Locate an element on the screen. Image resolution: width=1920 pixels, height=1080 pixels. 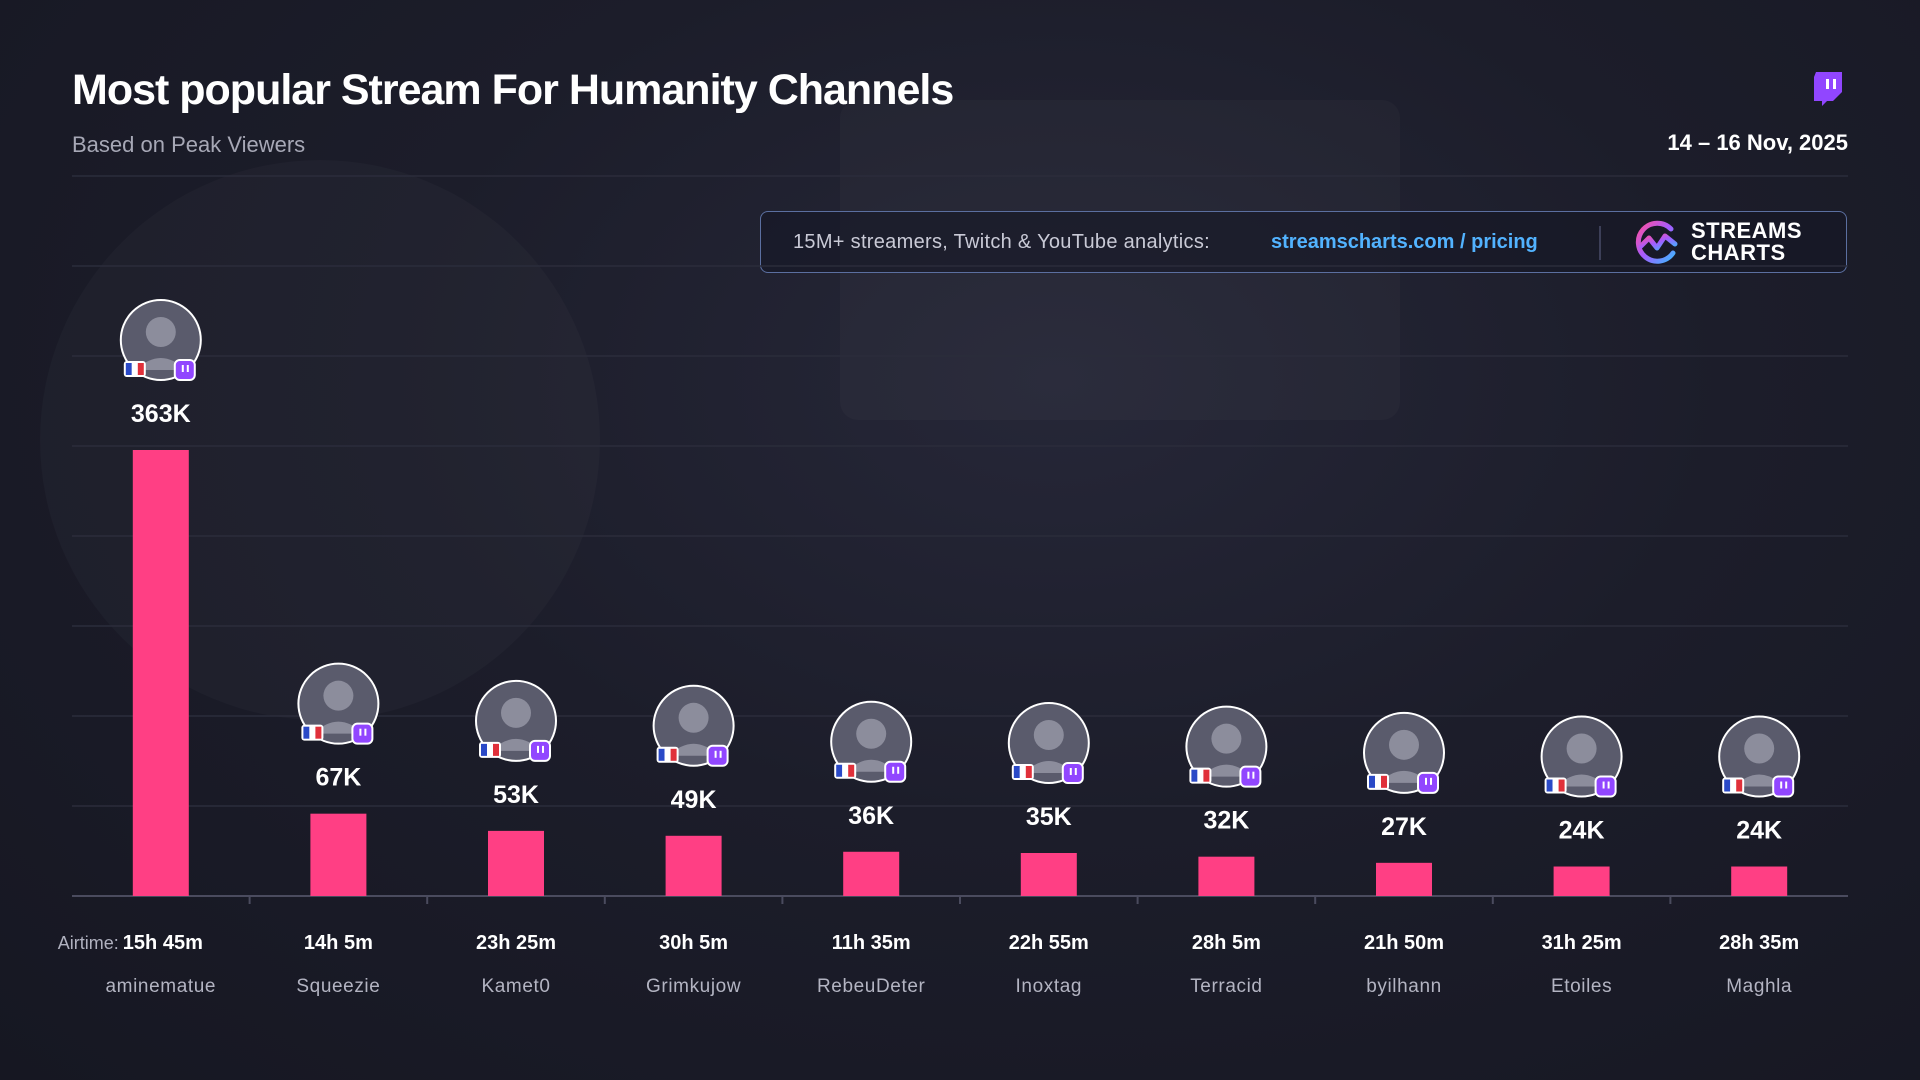
channel-name: Kamet0 is located at coordinates (515, 986).